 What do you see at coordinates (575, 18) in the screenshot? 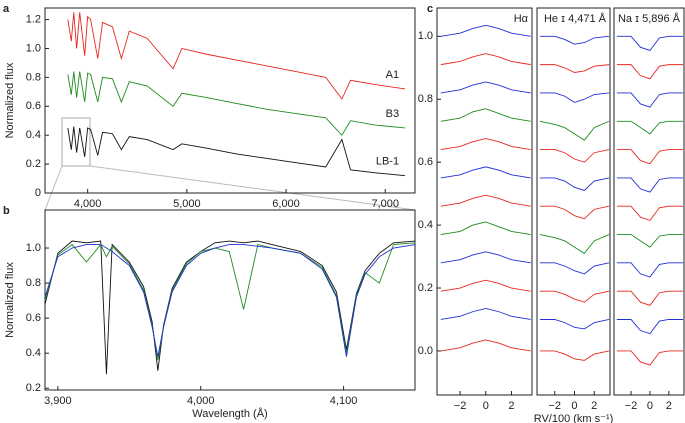
I see `panel-title: He ɪ 4,471 Å` at bounding box center [575, 18].